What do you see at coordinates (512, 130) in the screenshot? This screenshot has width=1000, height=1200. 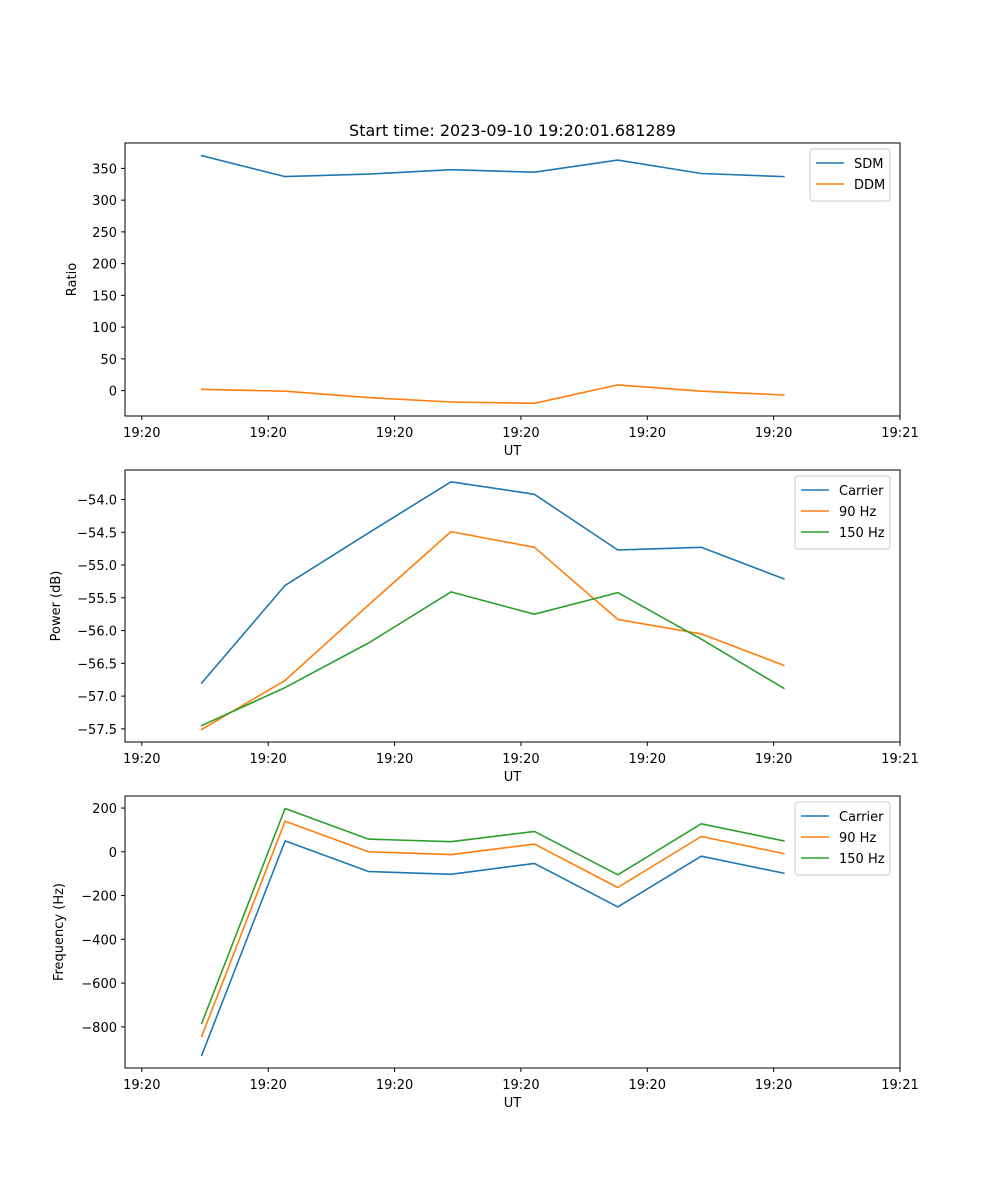 I see `chart-title: Start time: 2023-09-10 19:20:01.681289` at bounding box center [512, 130].